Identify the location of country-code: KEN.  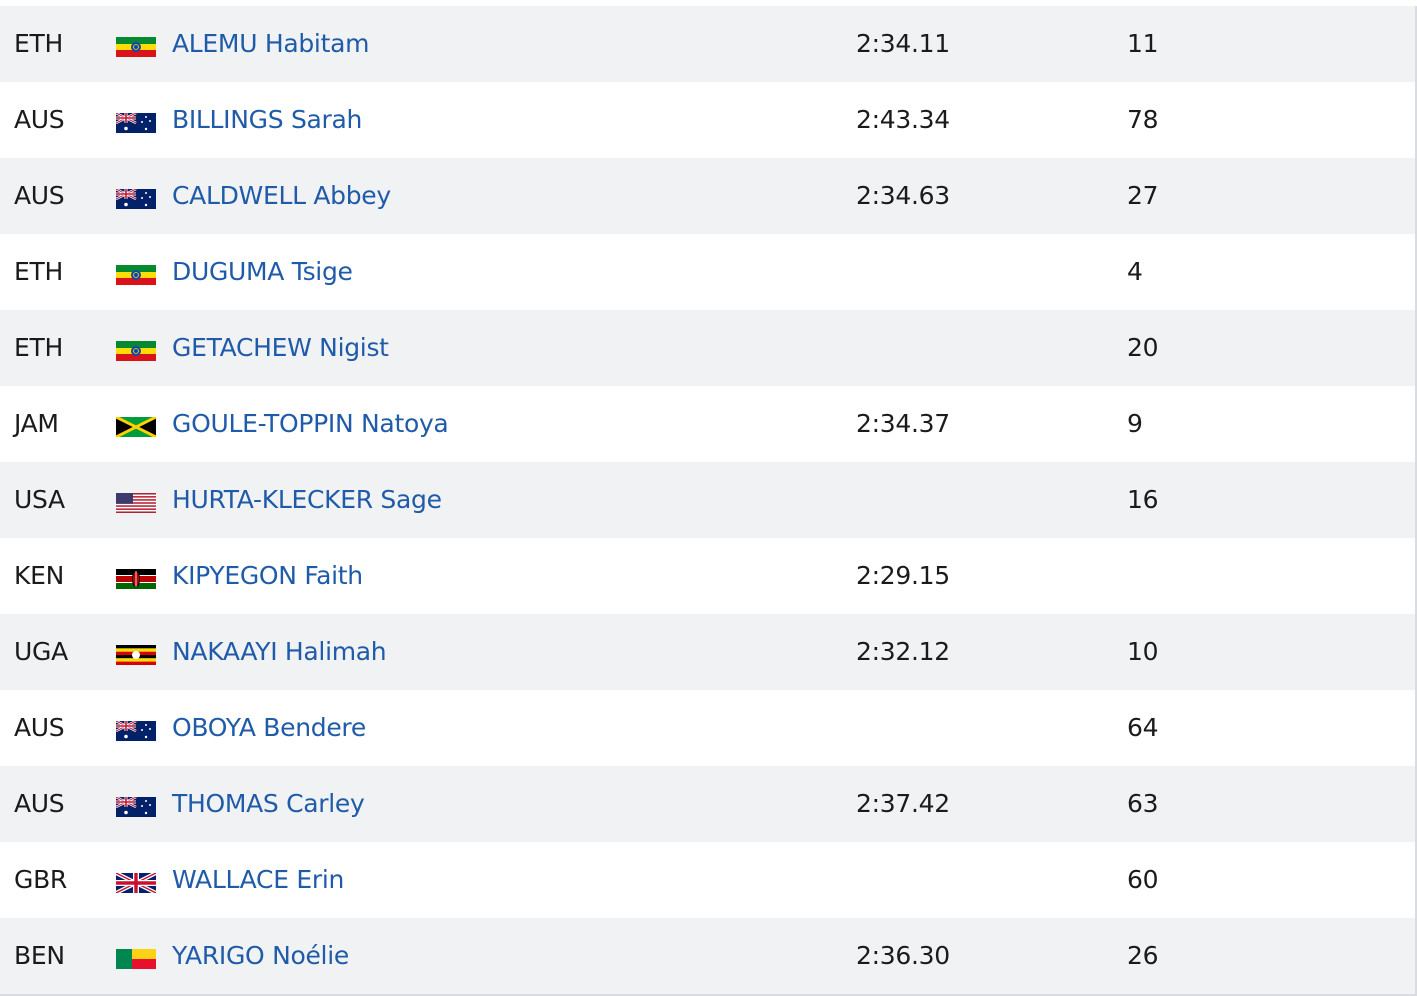
(39, 575).